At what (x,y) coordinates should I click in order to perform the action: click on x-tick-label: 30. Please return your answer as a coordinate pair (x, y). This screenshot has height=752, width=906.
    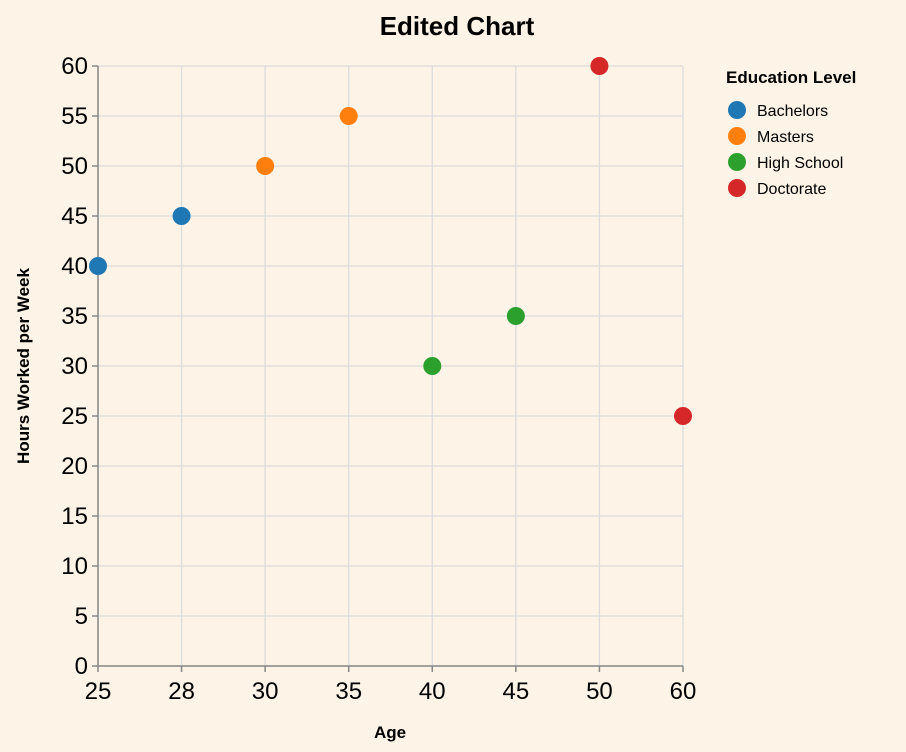
    Looking at the image, I should click on (265, 691).